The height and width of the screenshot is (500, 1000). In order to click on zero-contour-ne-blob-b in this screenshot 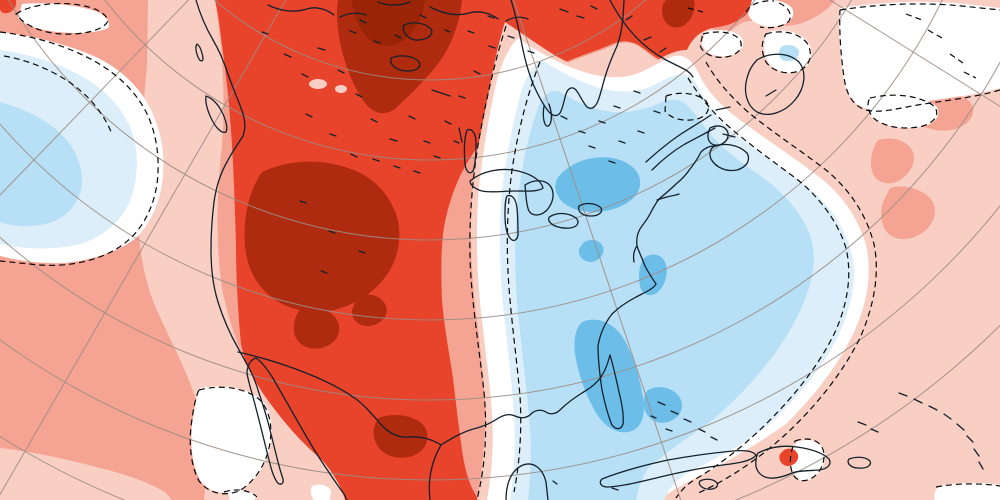, I will do `click(786, 52)`.